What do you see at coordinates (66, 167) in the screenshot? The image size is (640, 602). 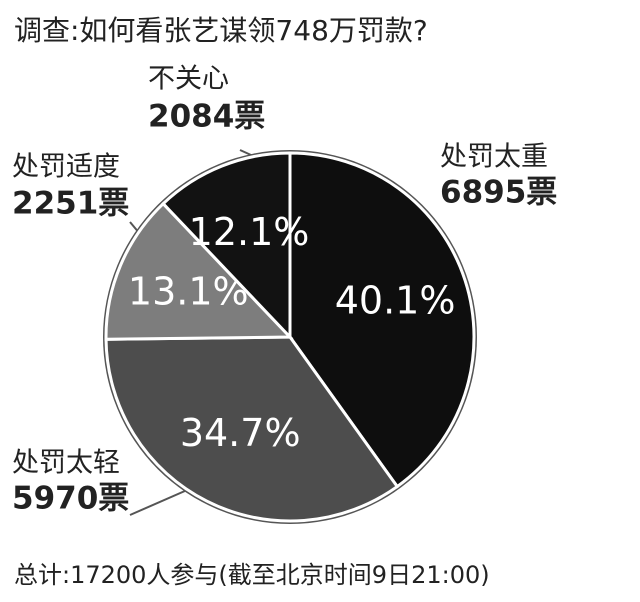 I see `category-label: 处罚适度` at bounding box center [66, 167].